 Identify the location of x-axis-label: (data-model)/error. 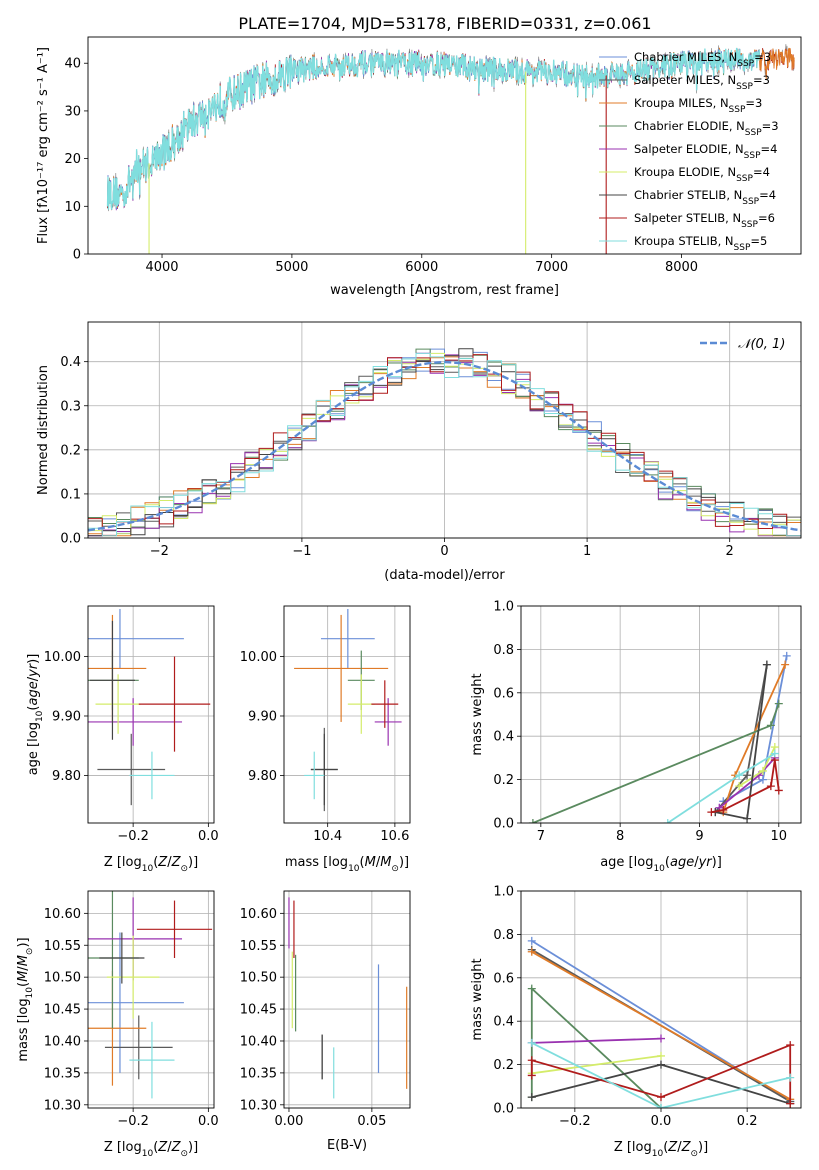
(444, 575).